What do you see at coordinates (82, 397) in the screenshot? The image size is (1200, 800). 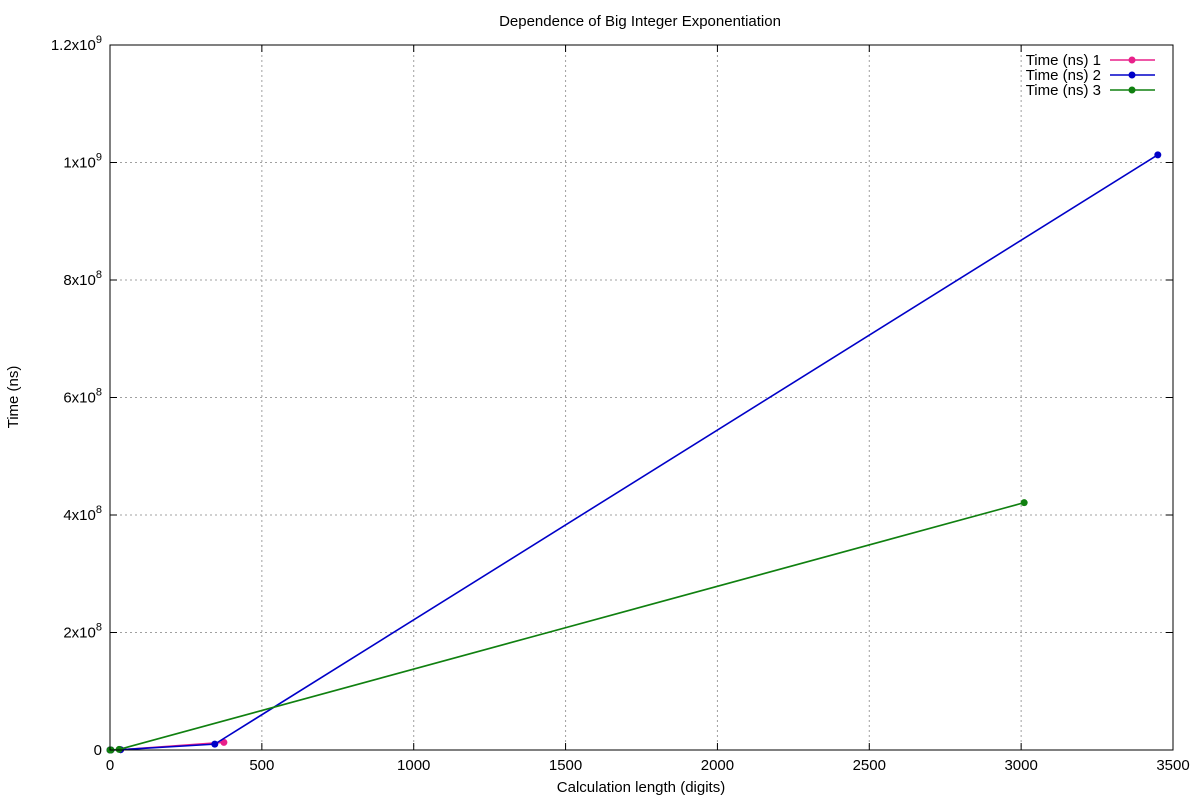 I see `y-tick-label: 6x10⁸` at bounding box center [82, 397].